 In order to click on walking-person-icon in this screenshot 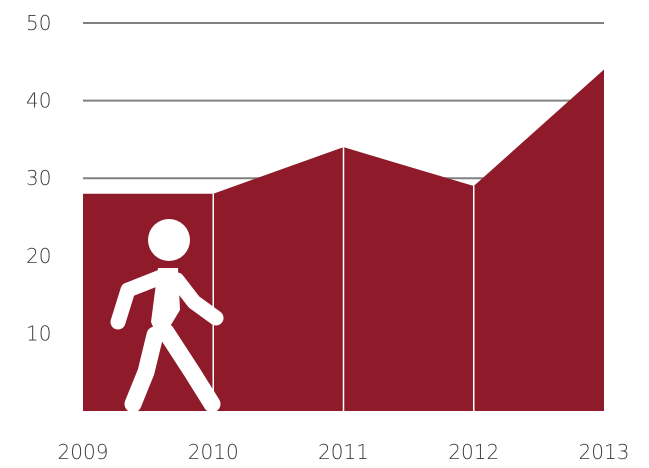, I will do `click(167, 316)`.